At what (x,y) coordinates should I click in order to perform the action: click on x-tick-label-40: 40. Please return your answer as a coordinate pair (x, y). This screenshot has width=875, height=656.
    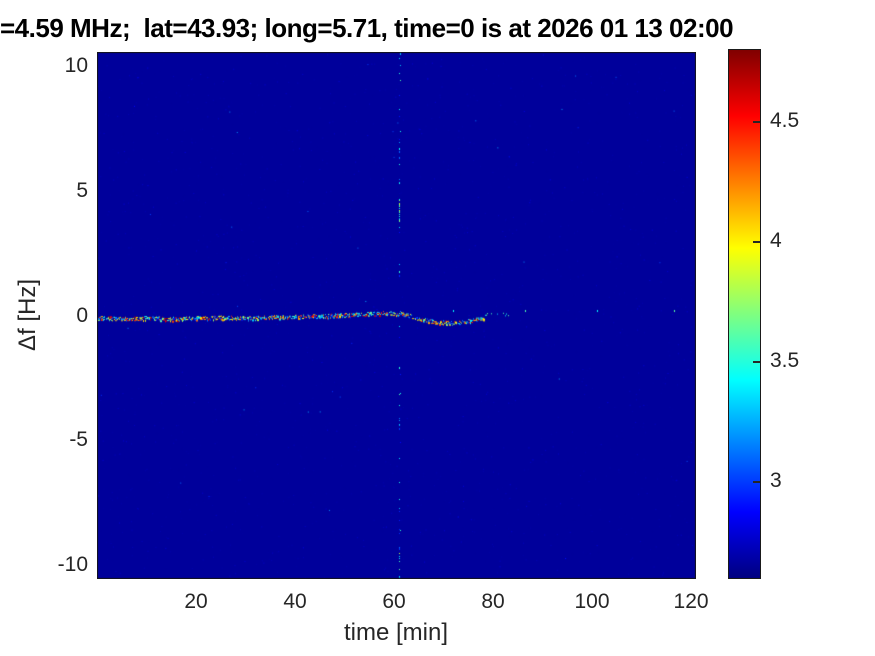
    Looking at the image, I should click on (295, 601).